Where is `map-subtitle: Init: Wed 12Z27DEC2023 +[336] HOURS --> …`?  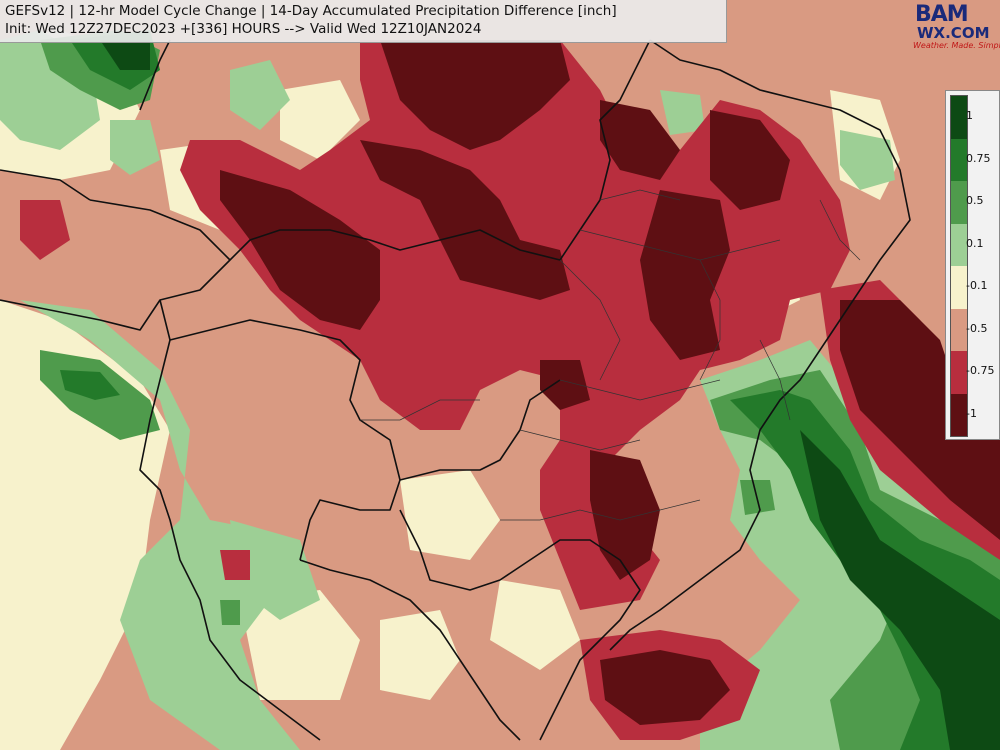 map-subtitle: Init: Wed 12Z27DEC2023 +[336] HOURS --> … is located at coordinates (243, 29).